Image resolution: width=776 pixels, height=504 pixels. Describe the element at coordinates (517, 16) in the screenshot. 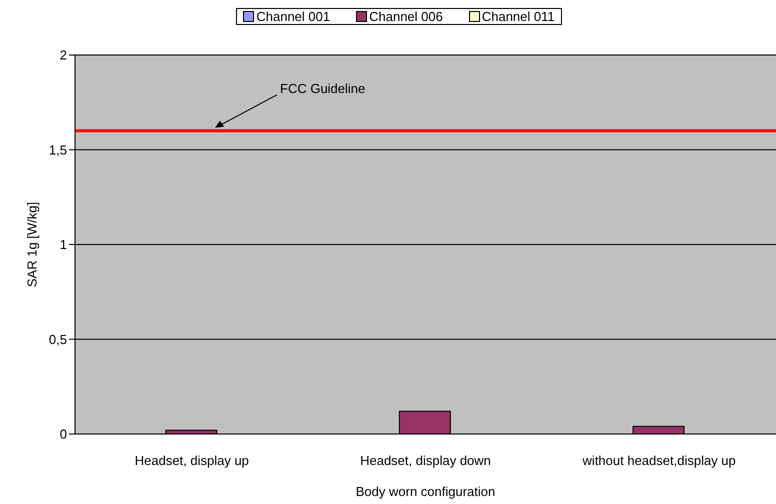

I see `legend-label: Channel 011` at that location.